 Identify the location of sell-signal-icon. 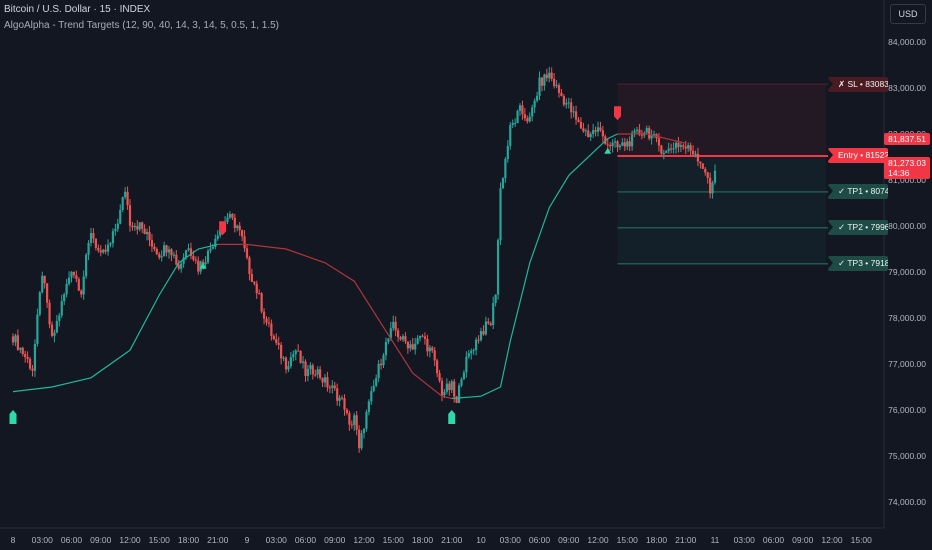
(617, 113).